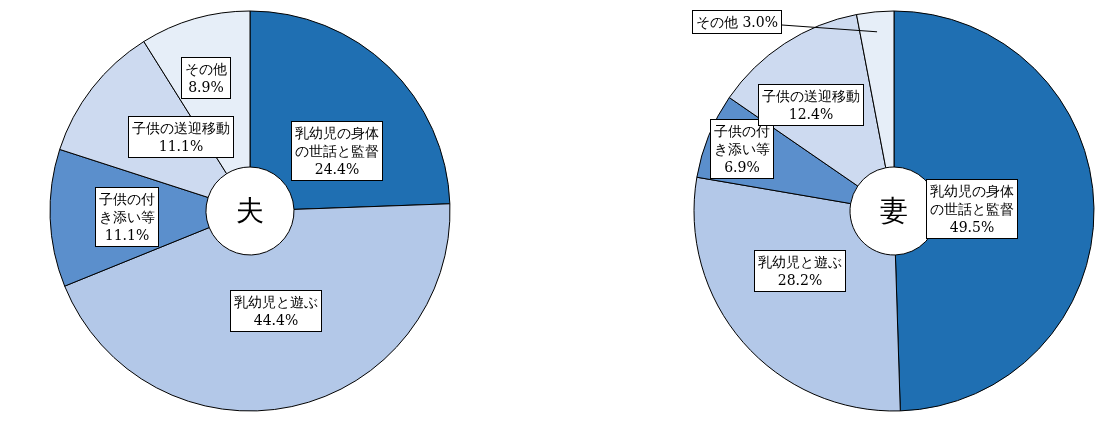 The image size is (1101, 423). Describe the element at coordinates (276, 320) in the screenshot. I see `data-label: 44.4%` at that location.